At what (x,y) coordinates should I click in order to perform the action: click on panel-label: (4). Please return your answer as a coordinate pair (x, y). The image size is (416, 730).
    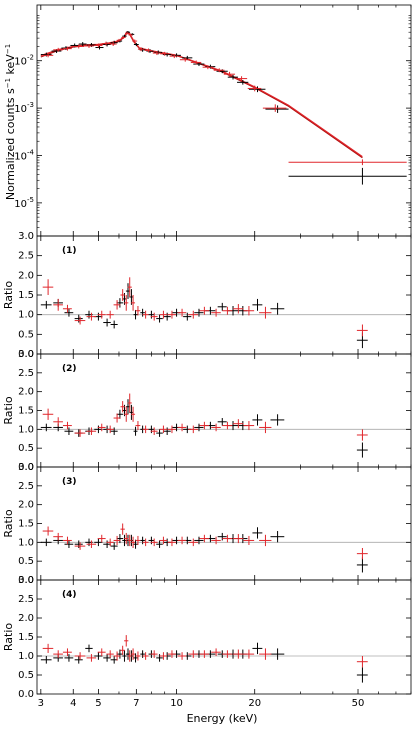
    Looking at the image, I should click on (69, 595).